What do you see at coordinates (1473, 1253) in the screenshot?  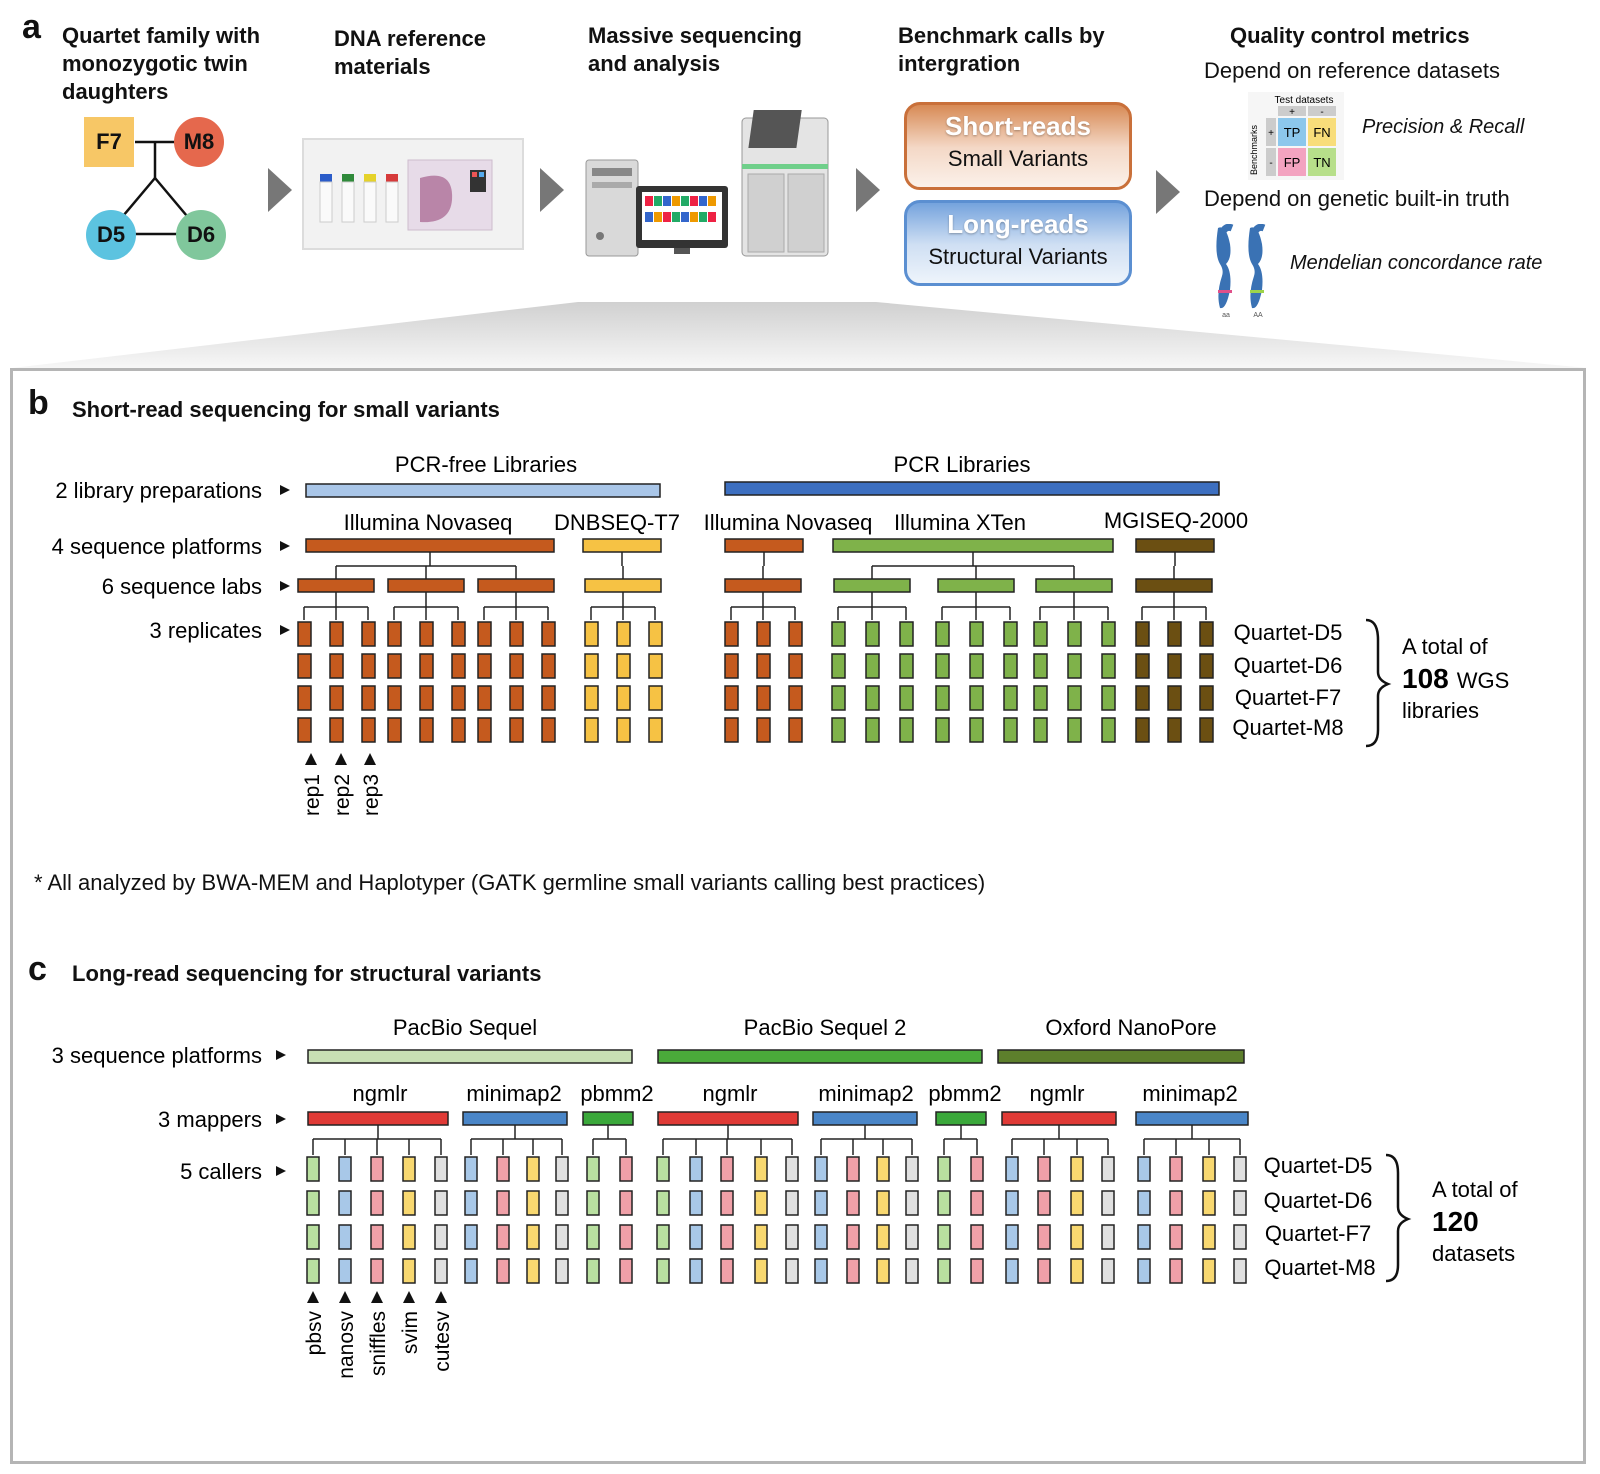 I see `total-unit: datasets` at bounding box center [1473, 1253].